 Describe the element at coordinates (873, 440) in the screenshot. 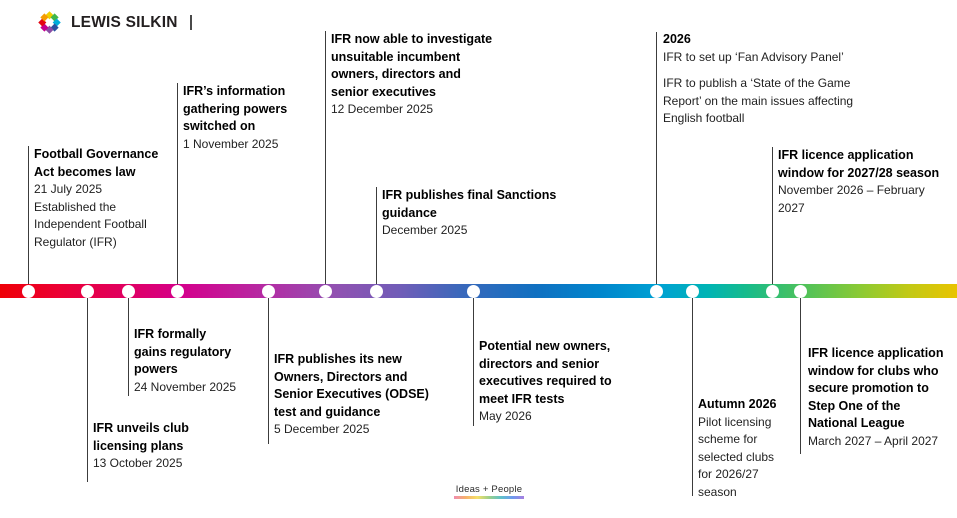

I see `event-date: March 2027 – April 2027` at that location.